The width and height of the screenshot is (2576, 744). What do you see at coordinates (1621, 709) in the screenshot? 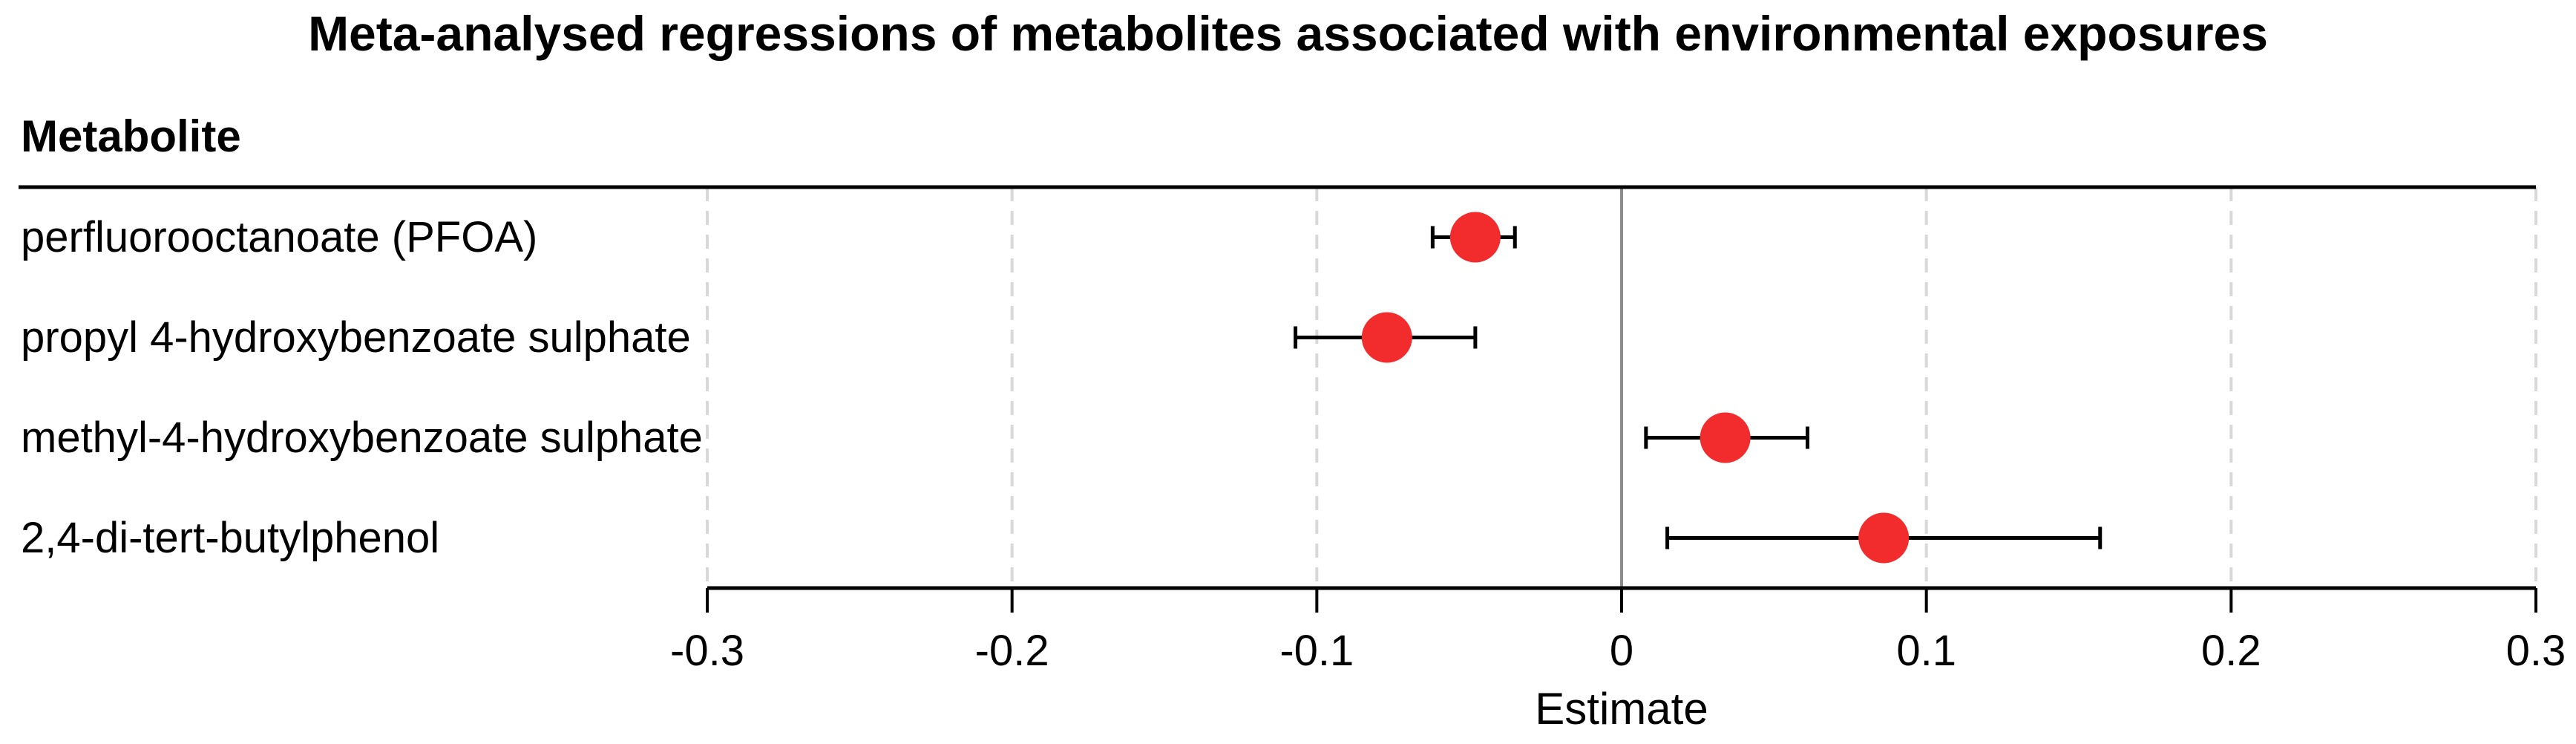
I see `x-axis-title: Estimate` at bounding box center [1621, 709].